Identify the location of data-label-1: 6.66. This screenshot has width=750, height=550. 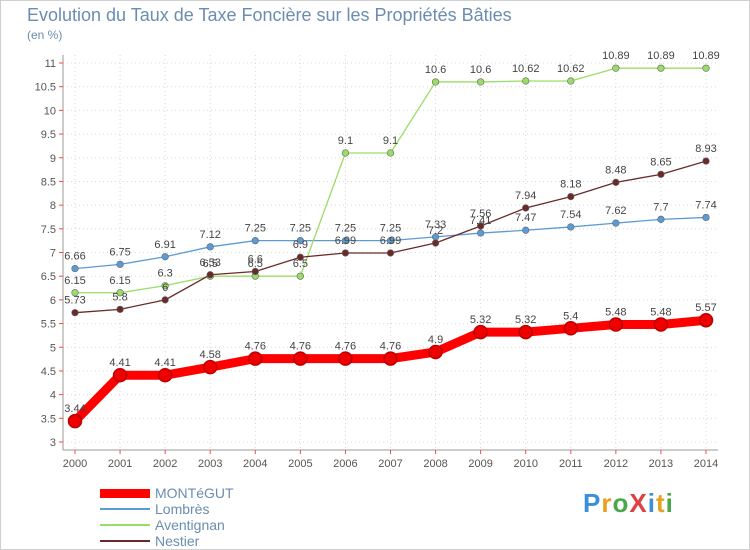
(74, 257).